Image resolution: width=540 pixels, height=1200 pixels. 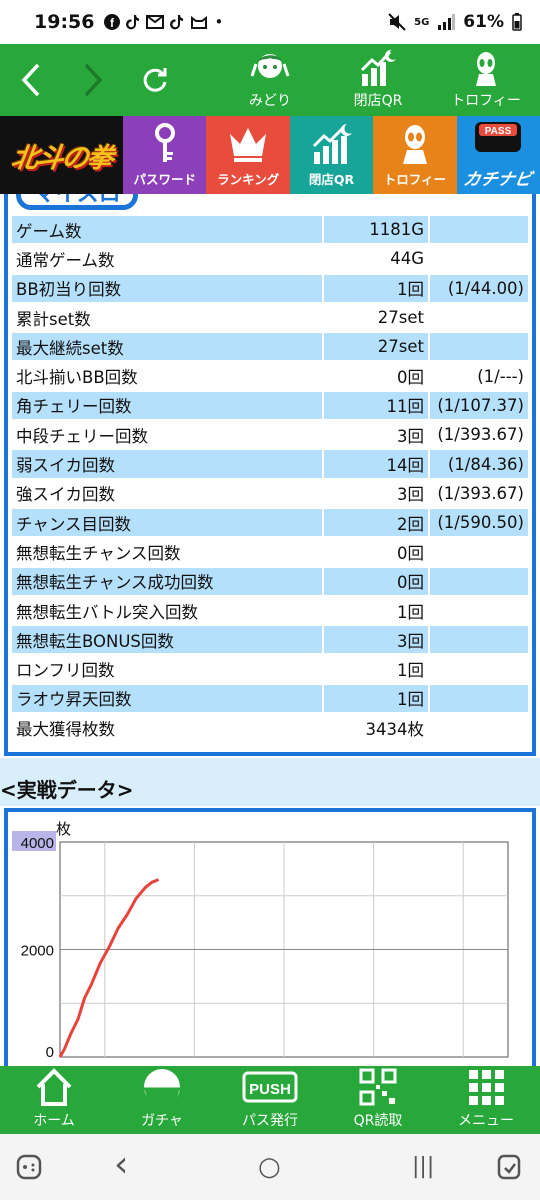 What do you see at coordinates (378, 1087) in the screenshot?
I see `qr-icon` at bounding box center [378, 1087].